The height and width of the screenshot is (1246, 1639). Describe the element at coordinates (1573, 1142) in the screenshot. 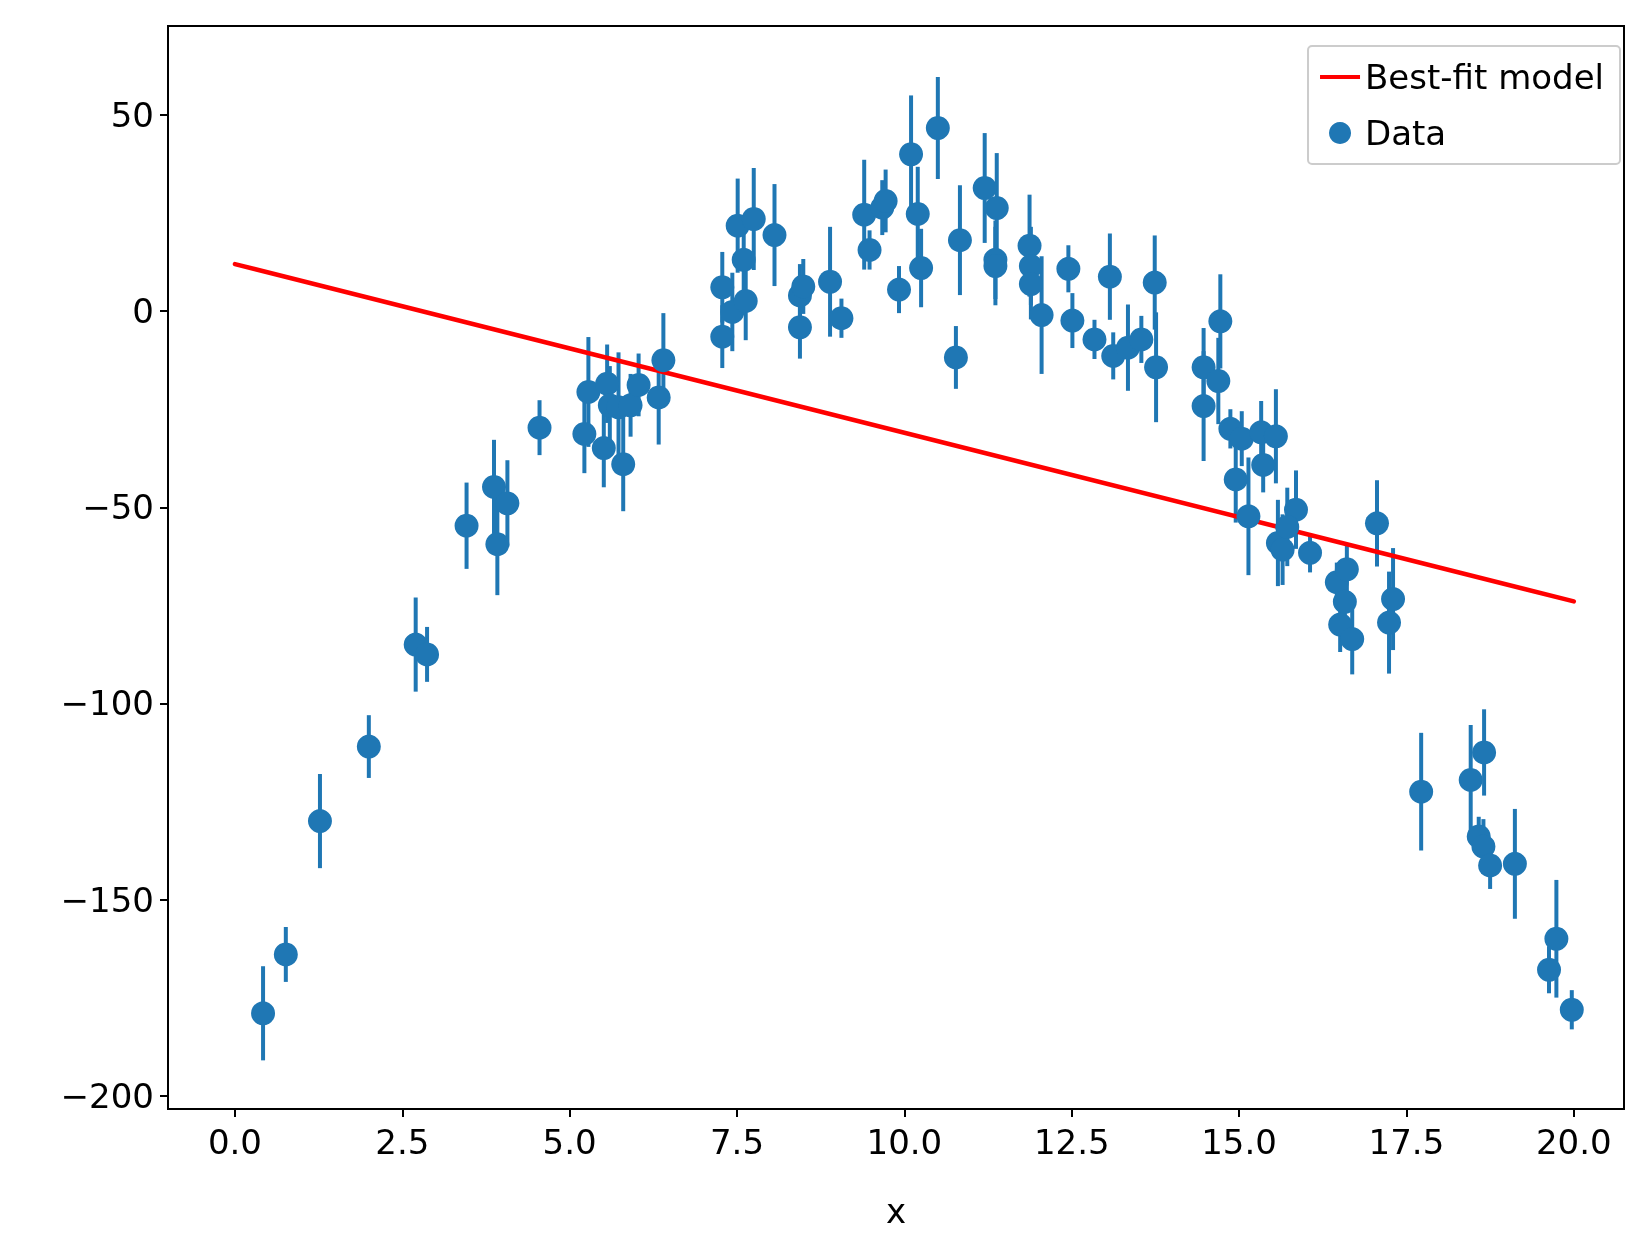

I see `x-tick-label: 20.0` at that location.